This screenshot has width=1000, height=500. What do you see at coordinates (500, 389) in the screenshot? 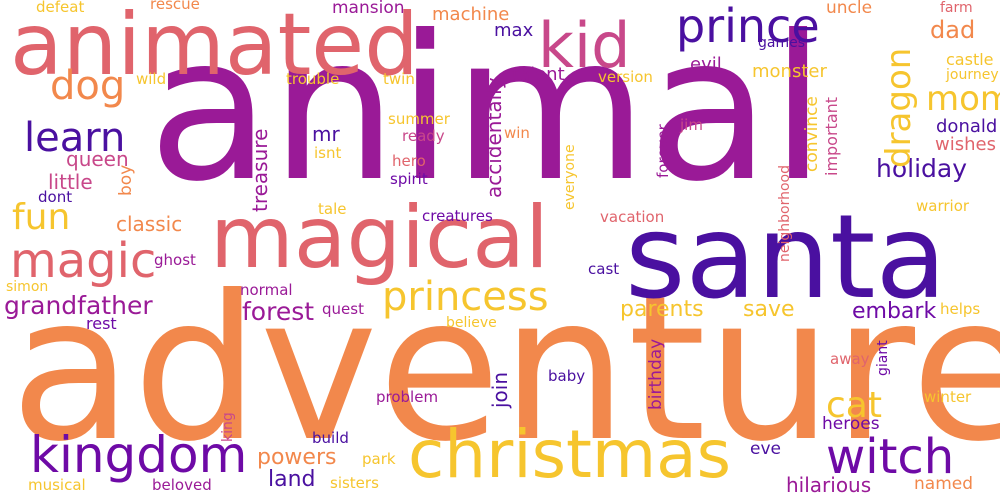
I see `word-join: join` at bounding box center [500, 389].